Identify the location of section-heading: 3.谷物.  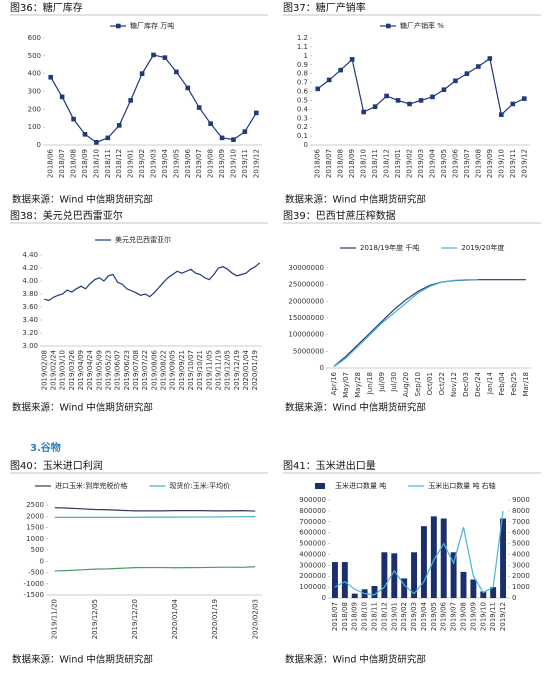
(45, 447).